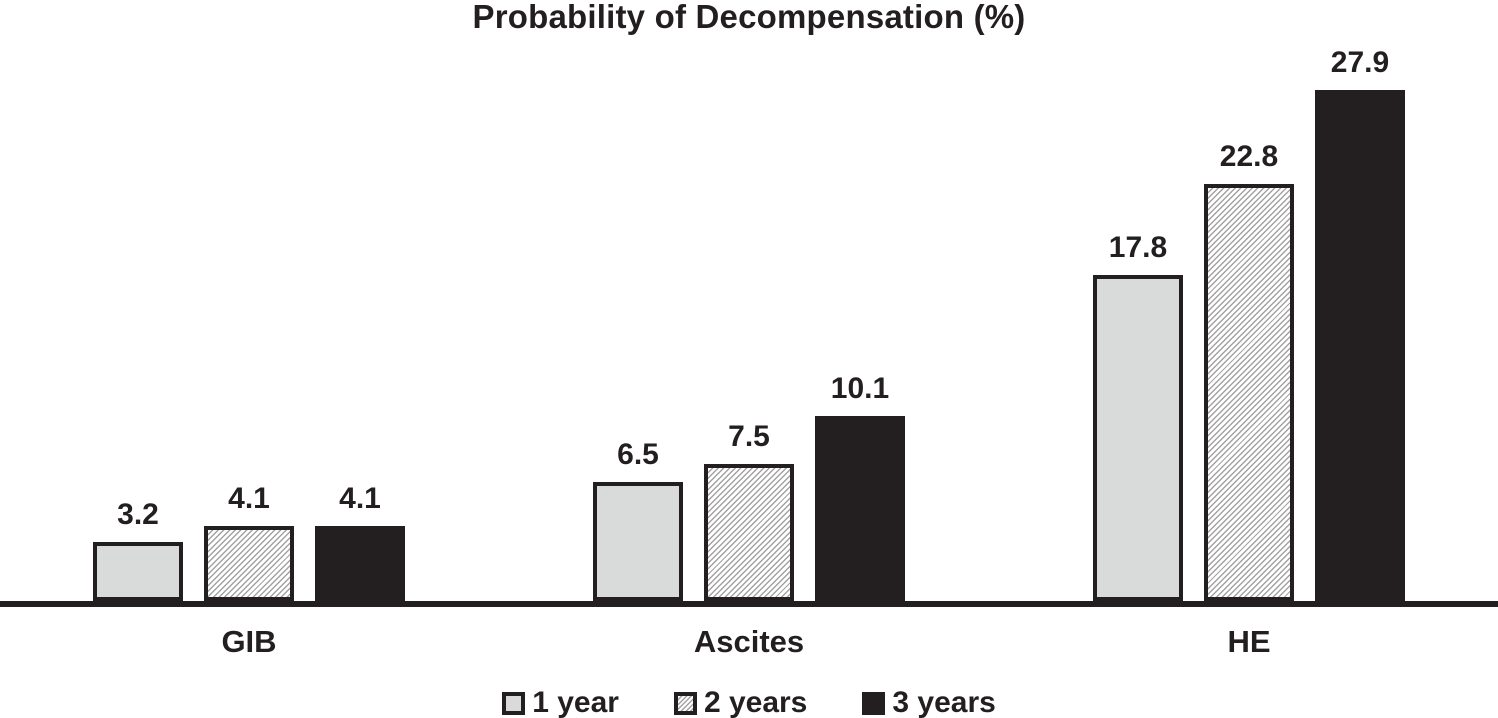  Describe the element at coordinates (1249, 392) in the screenshot. I see `bar-he-2-years` at that location.